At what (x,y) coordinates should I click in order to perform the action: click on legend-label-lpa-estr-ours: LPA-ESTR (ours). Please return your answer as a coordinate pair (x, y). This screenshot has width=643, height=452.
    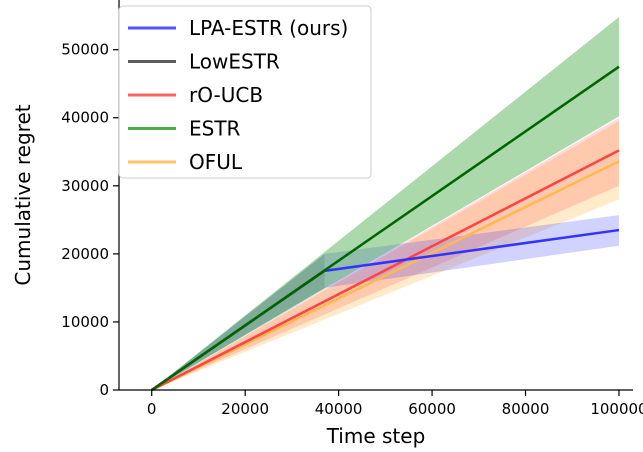
    Looking at the image, I should click on (268, 28).